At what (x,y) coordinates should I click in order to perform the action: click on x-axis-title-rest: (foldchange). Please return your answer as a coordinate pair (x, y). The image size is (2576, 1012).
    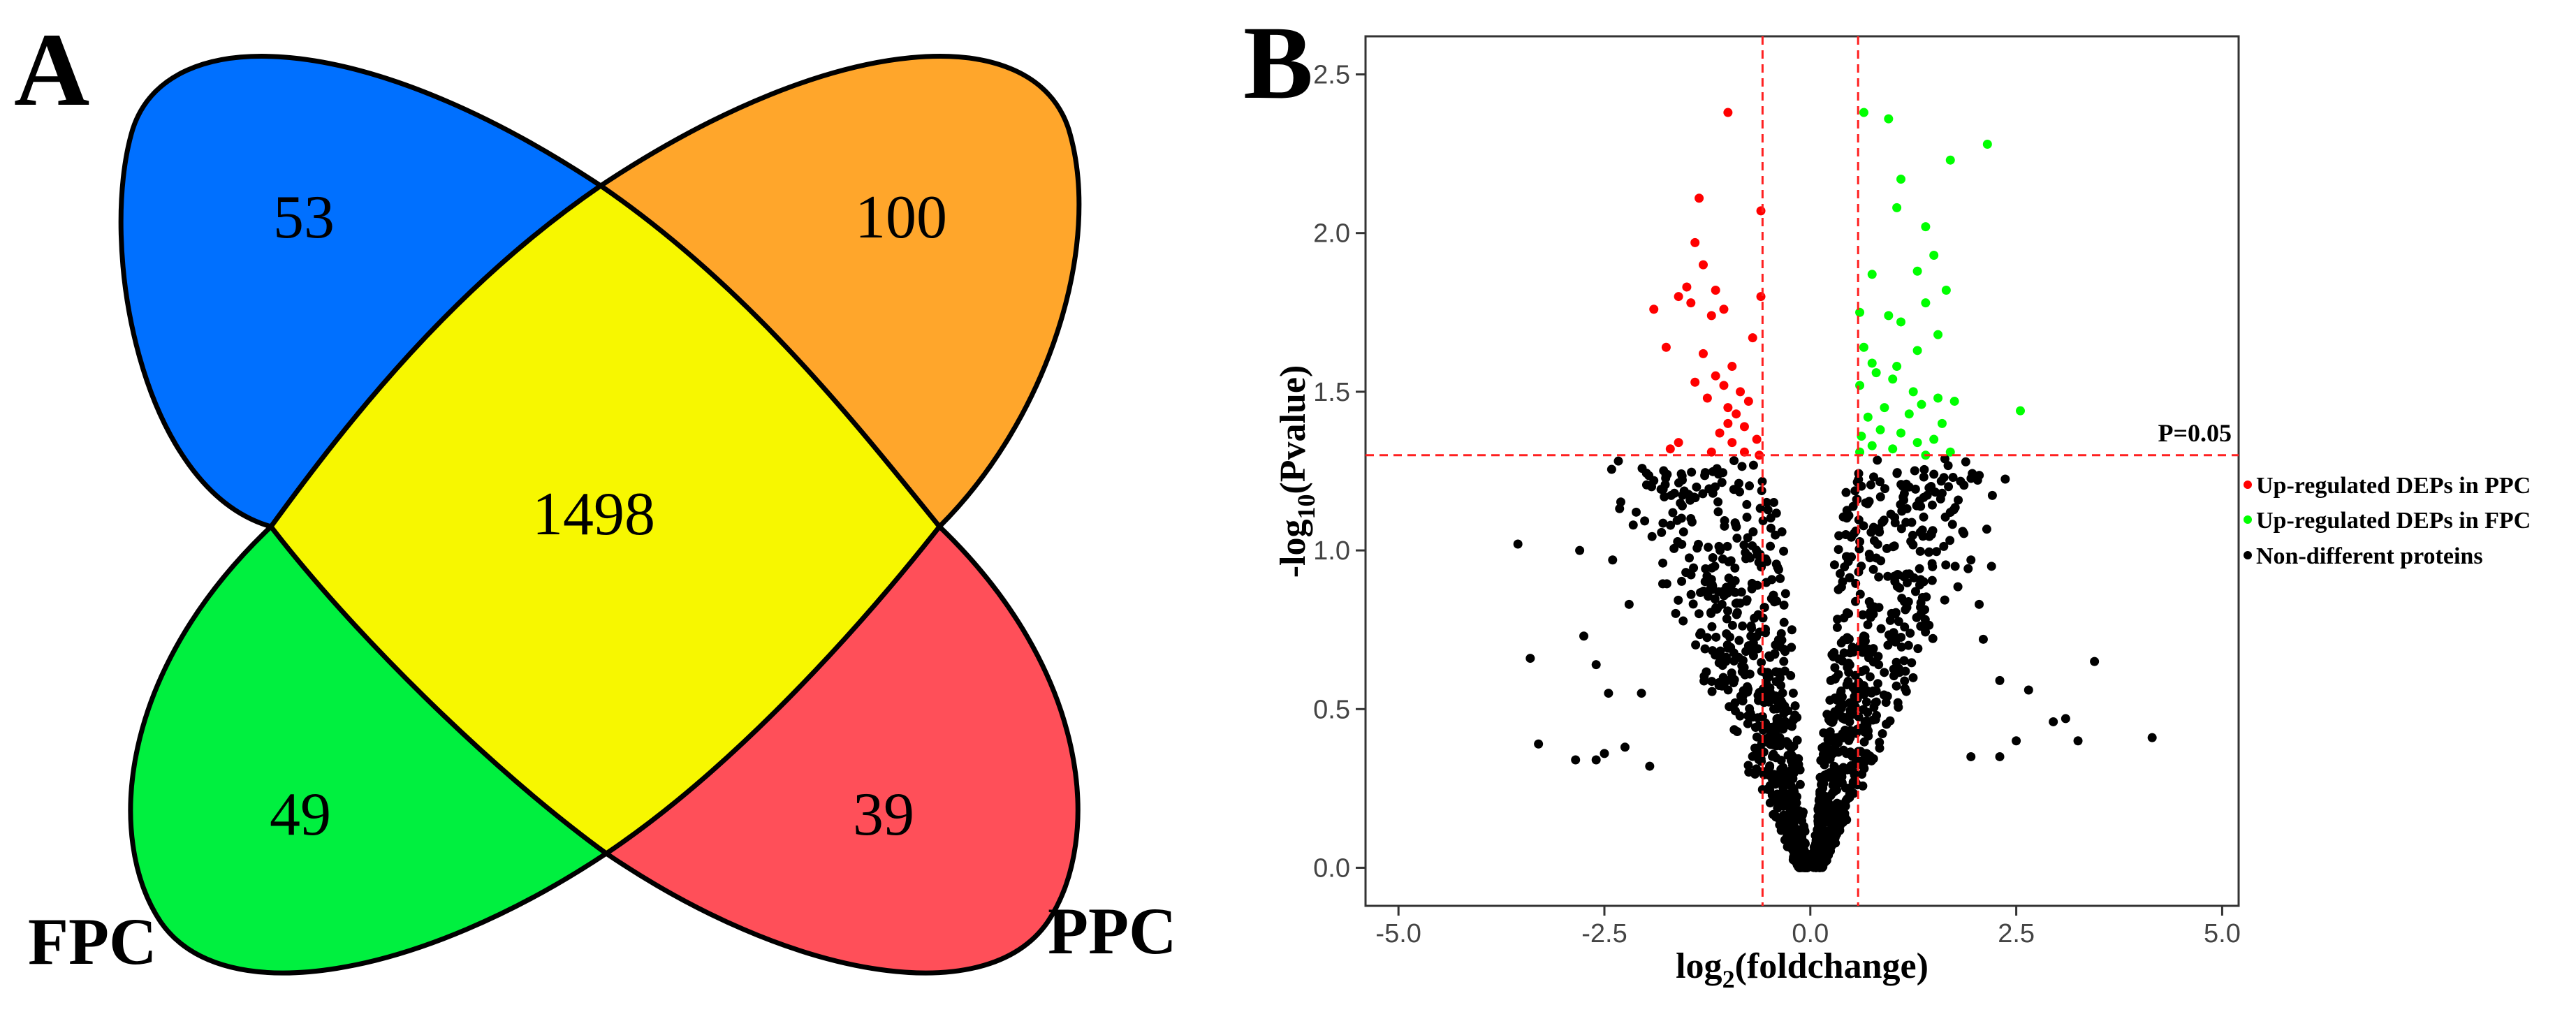
    Looking at the image, I should click on (1832, 966).